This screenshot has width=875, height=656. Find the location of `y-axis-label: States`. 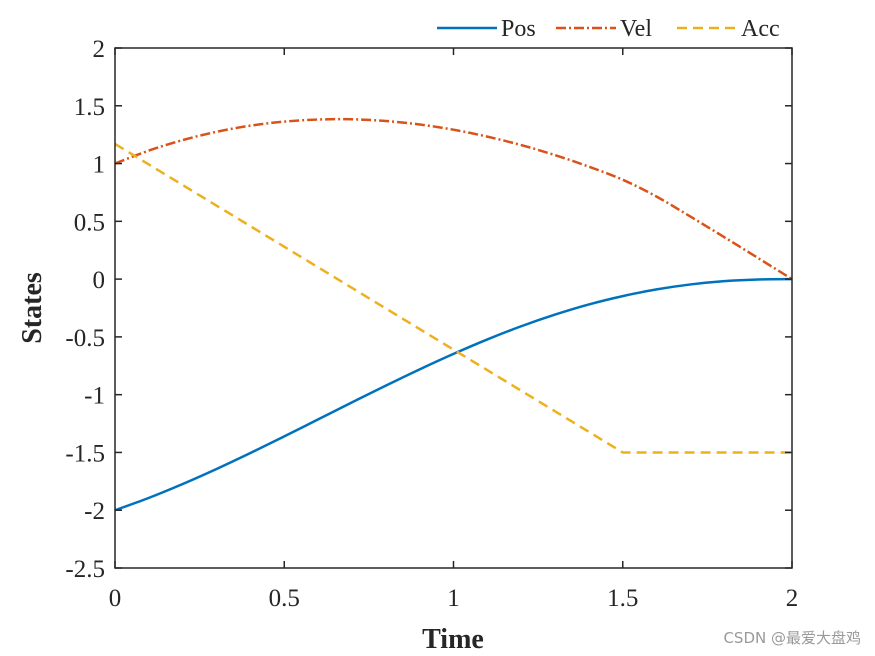

y-axis-label: States is located at coordinates (32, 308).